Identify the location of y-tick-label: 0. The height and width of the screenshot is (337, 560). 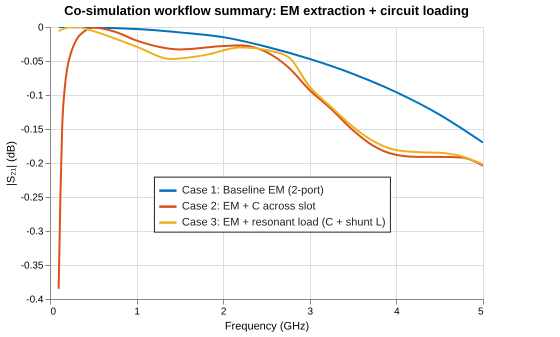
(41, 28).